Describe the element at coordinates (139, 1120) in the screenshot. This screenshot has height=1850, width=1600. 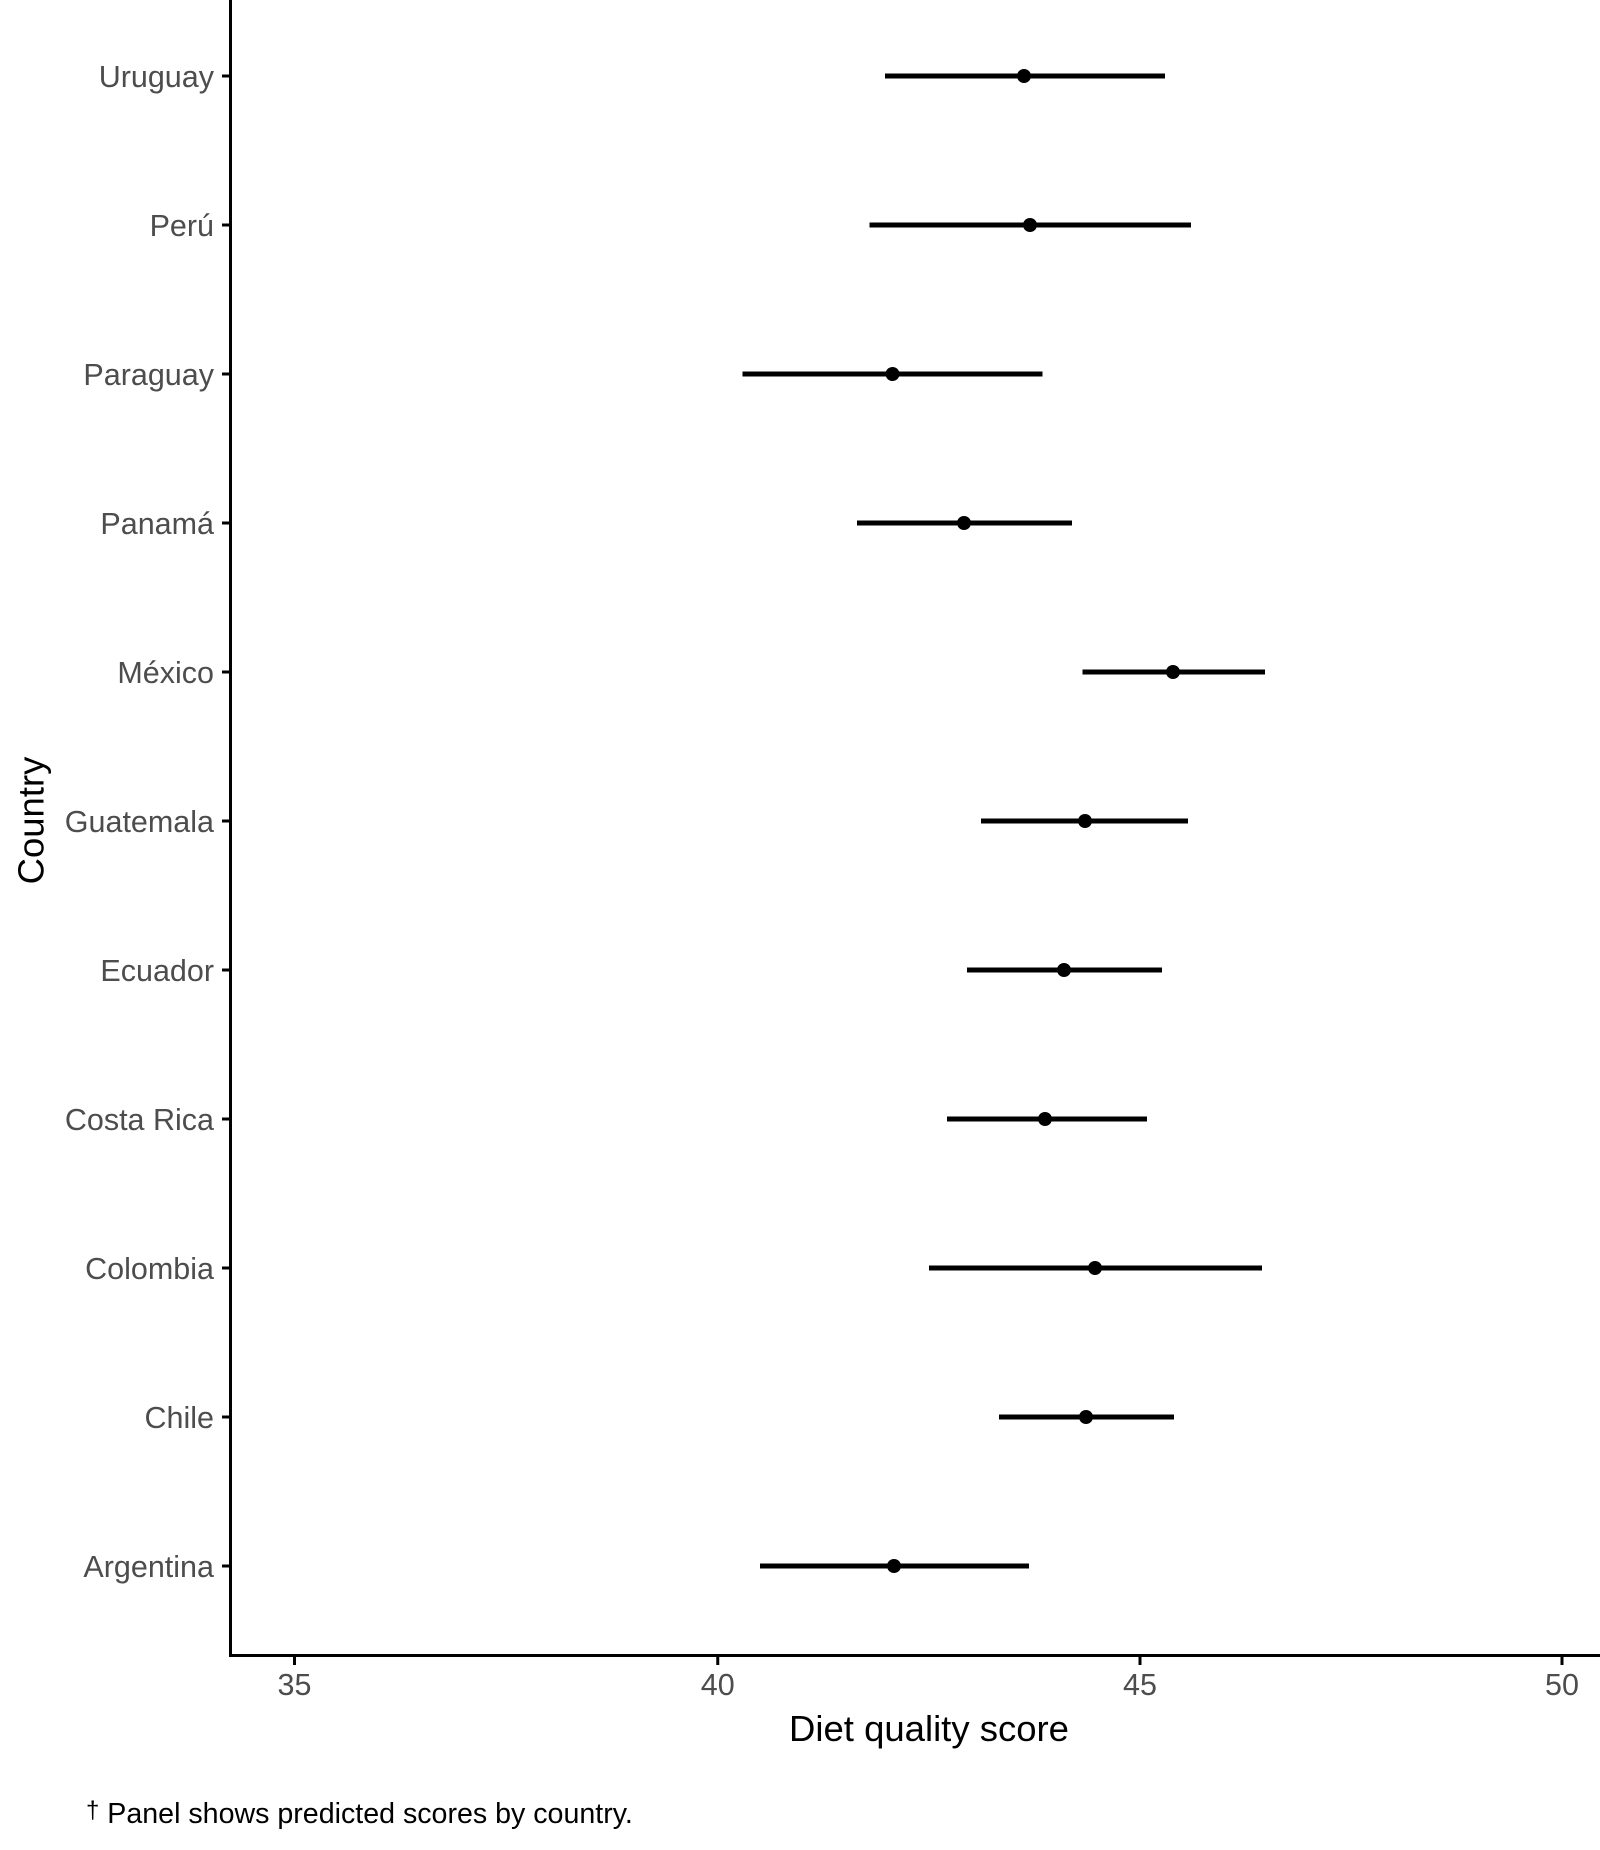
I see `svg-text: Costa Rica` at that location.